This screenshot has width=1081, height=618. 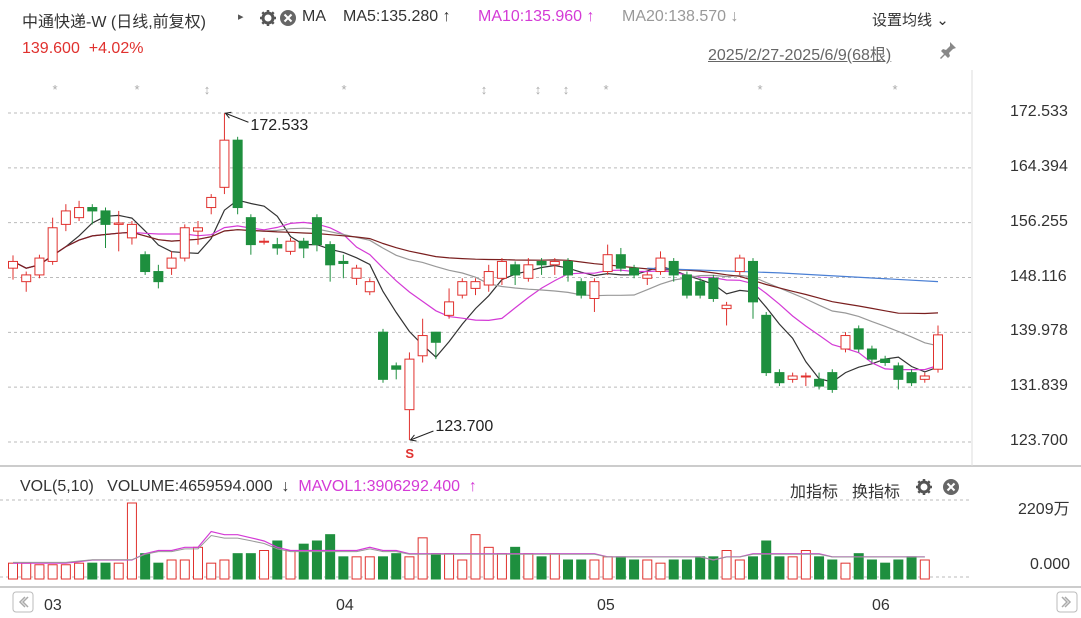 I want to click on mavol1-value: MAVOL1:3906292.400, so click(x=379, y=486).